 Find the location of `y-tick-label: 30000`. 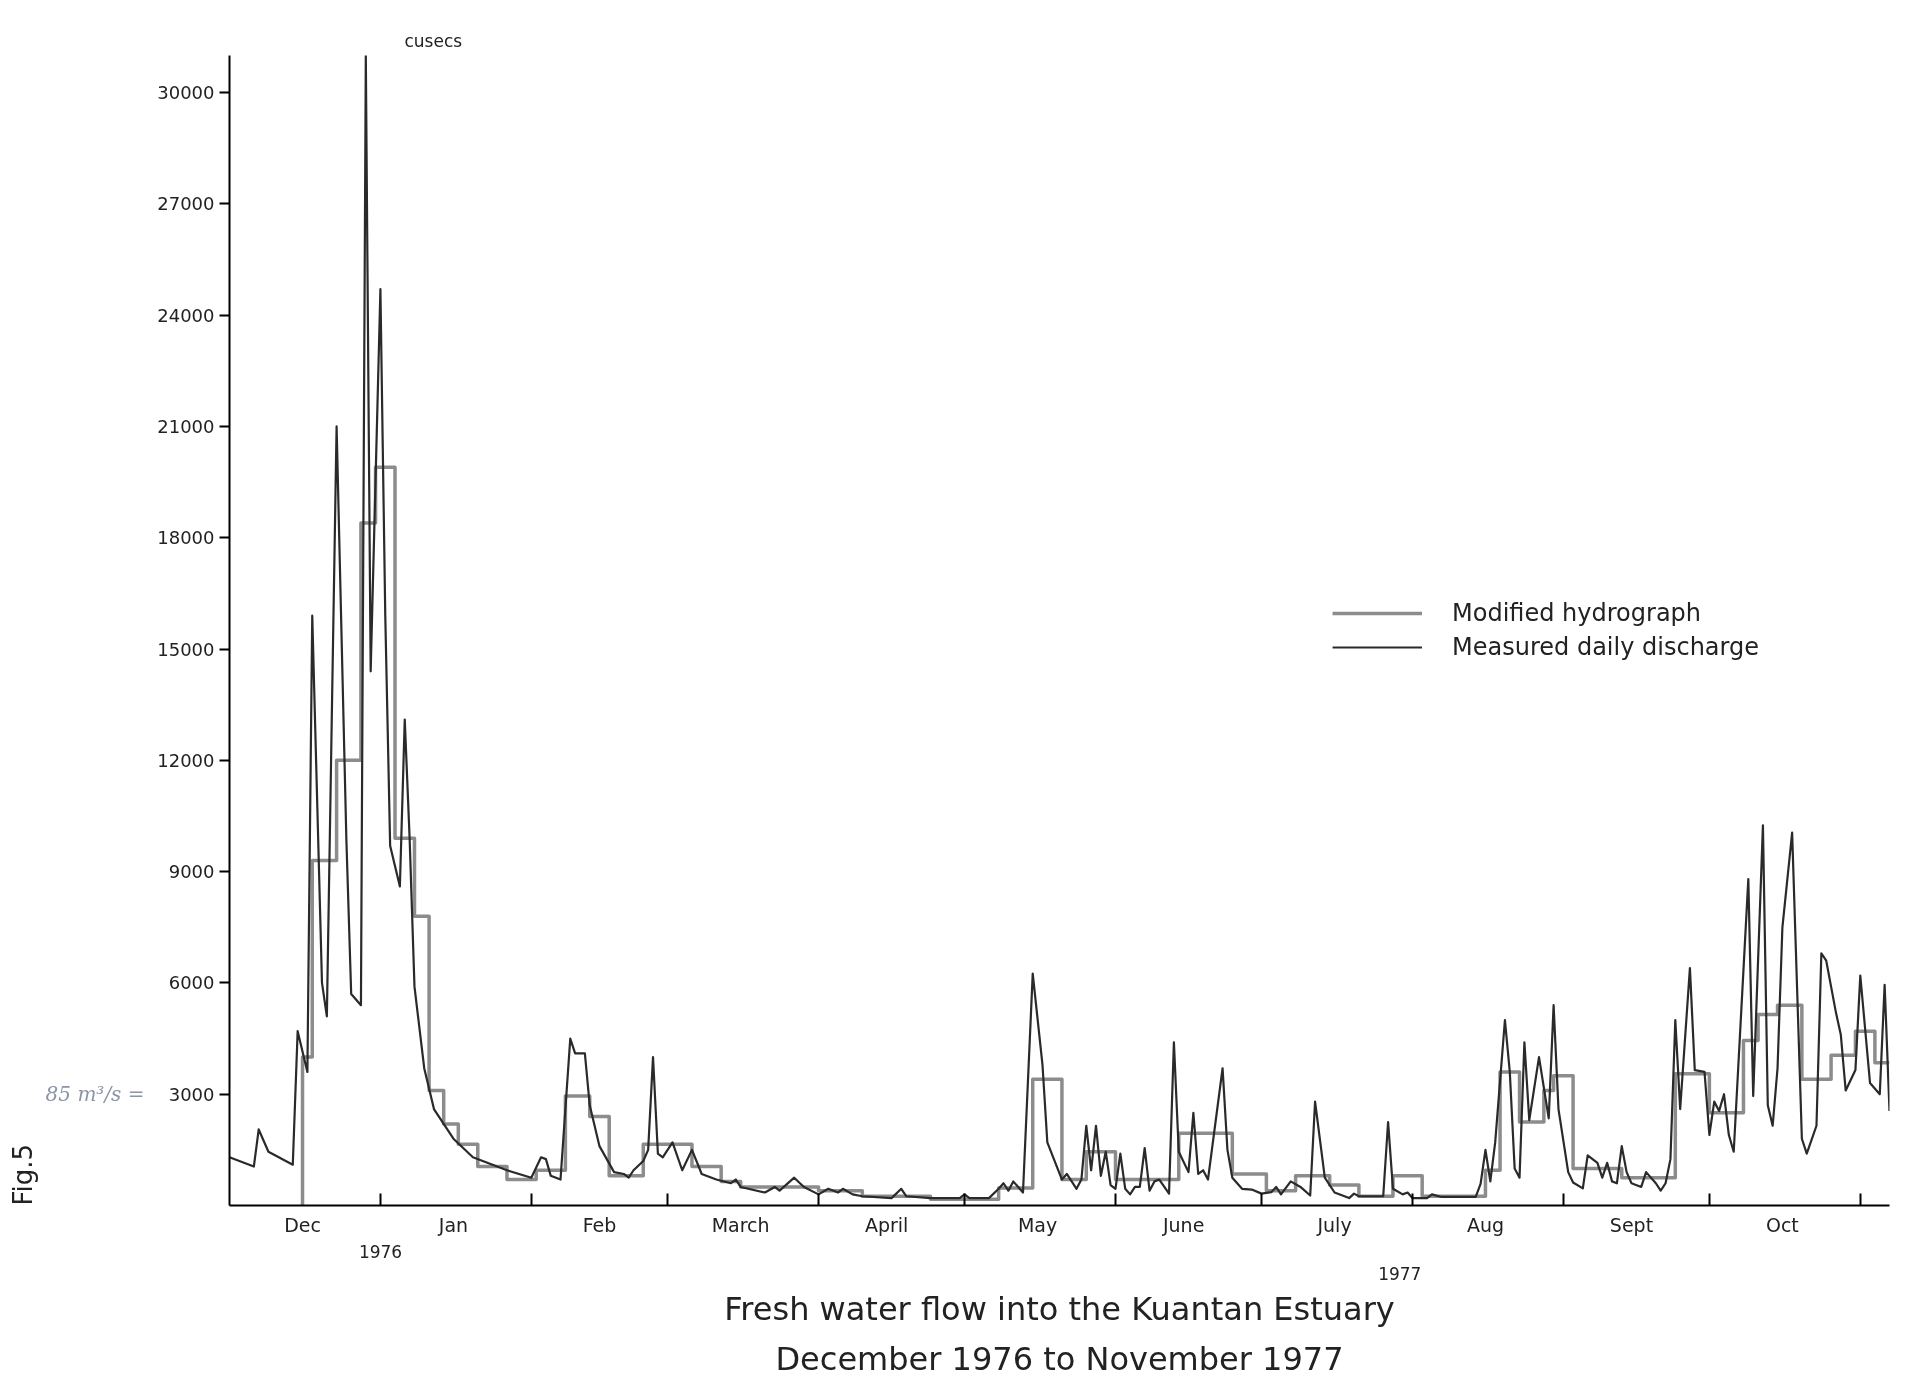

y-tick-label: 30000 is located at coordinates (186, 93).